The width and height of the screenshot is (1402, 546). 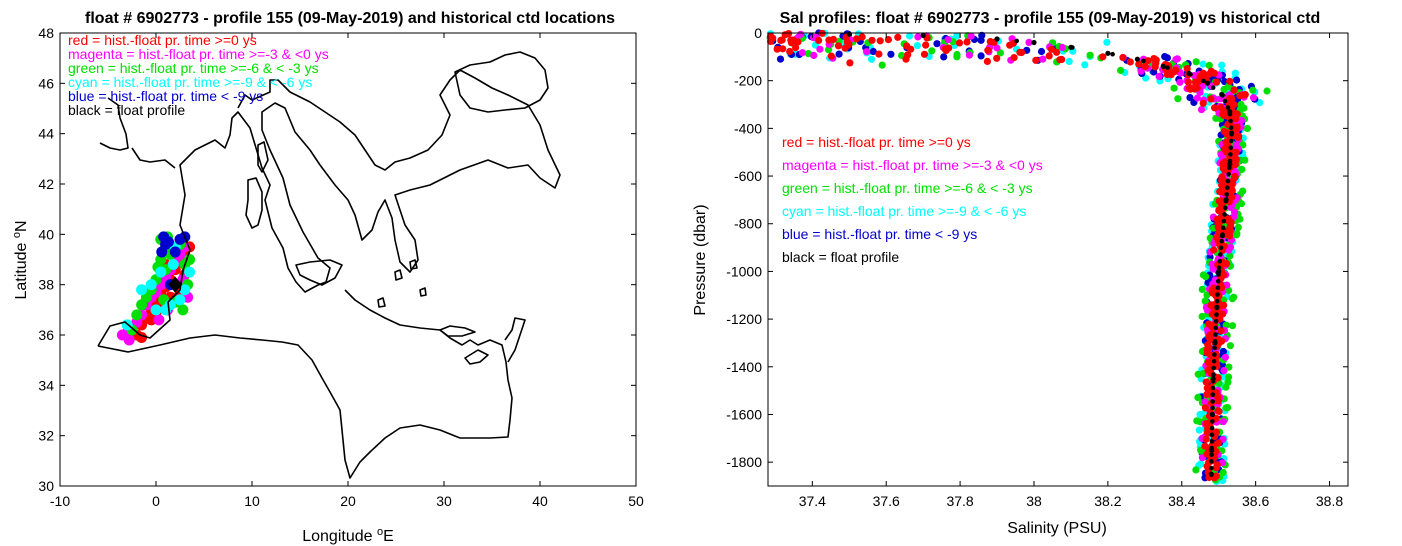 I want to click on salinity-y-tick-label: -1400, so click(x=744, y=367).